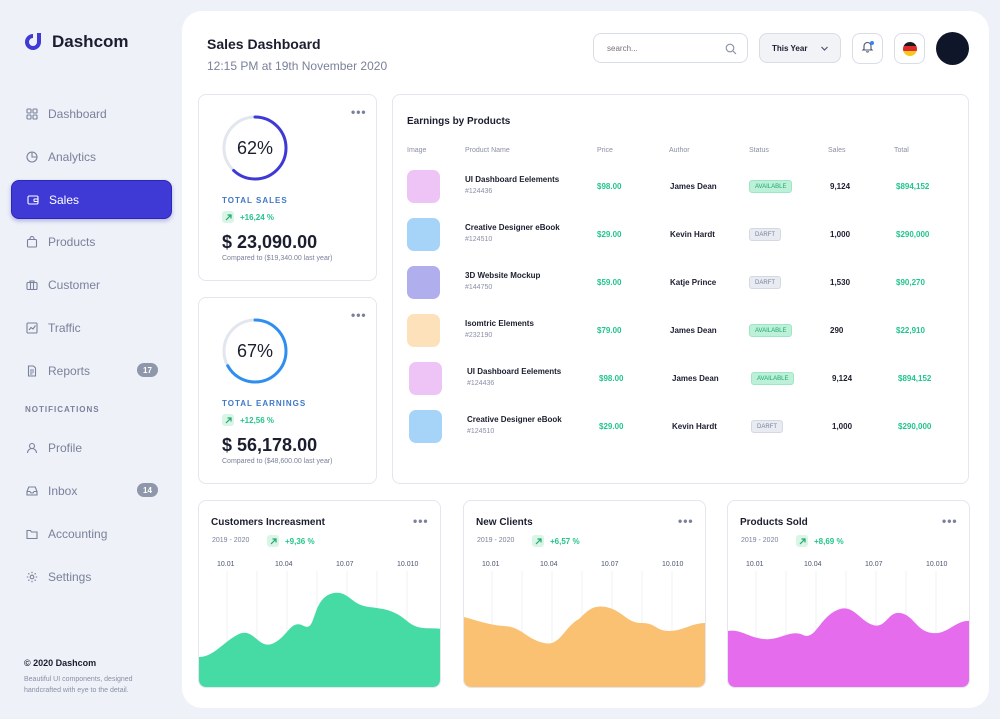  I want to click on sidebar-item-profile: Profile, so click(91, 447).